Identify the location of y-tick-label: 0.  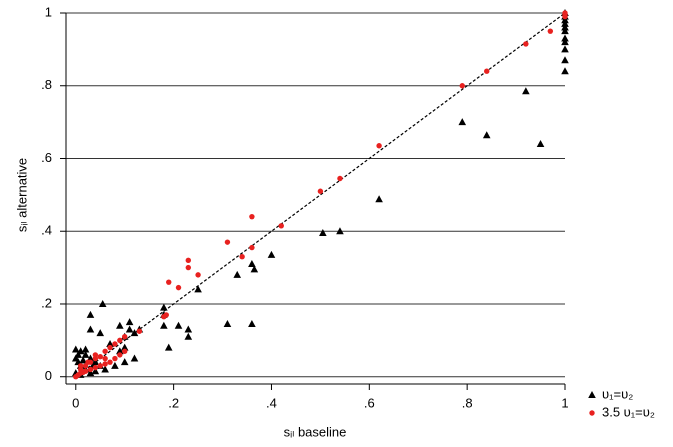
(48, 375).